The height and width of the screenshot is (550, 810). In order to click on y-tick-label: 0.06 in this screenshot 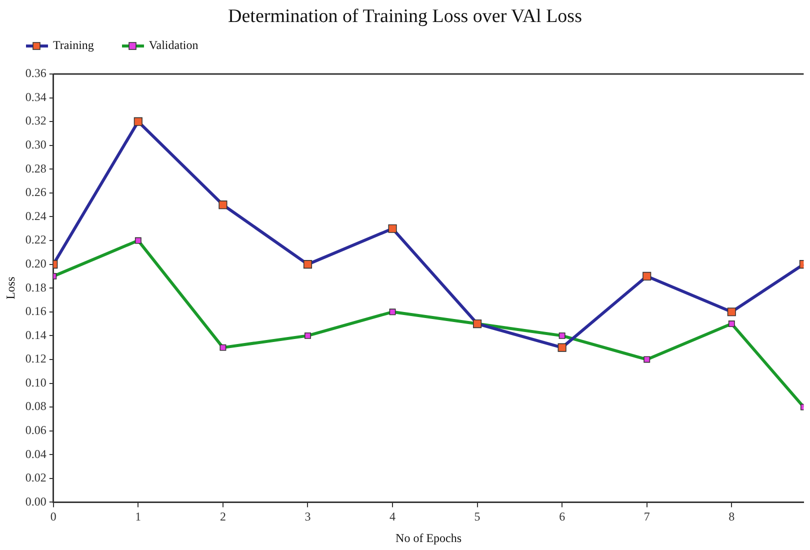, I will do `click(35, 429)`.